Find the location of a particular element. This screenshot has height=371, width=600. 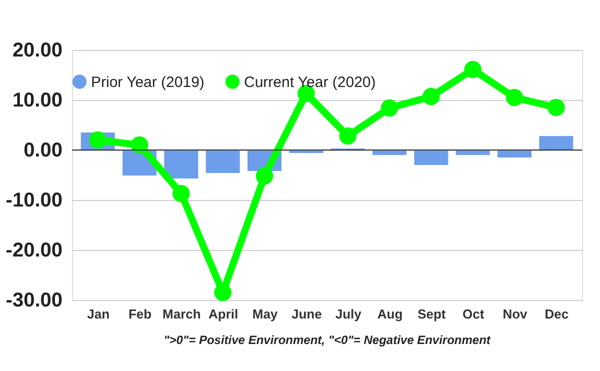

legend-label: Prior Year (2019) is located at coordinates (147, 82).